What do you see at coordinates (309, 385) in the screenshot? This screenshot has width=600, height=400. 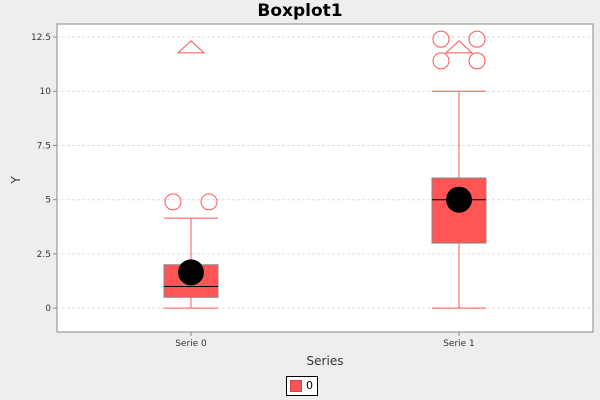 I see `legend-label: 0` at bounding box center [309, 385].